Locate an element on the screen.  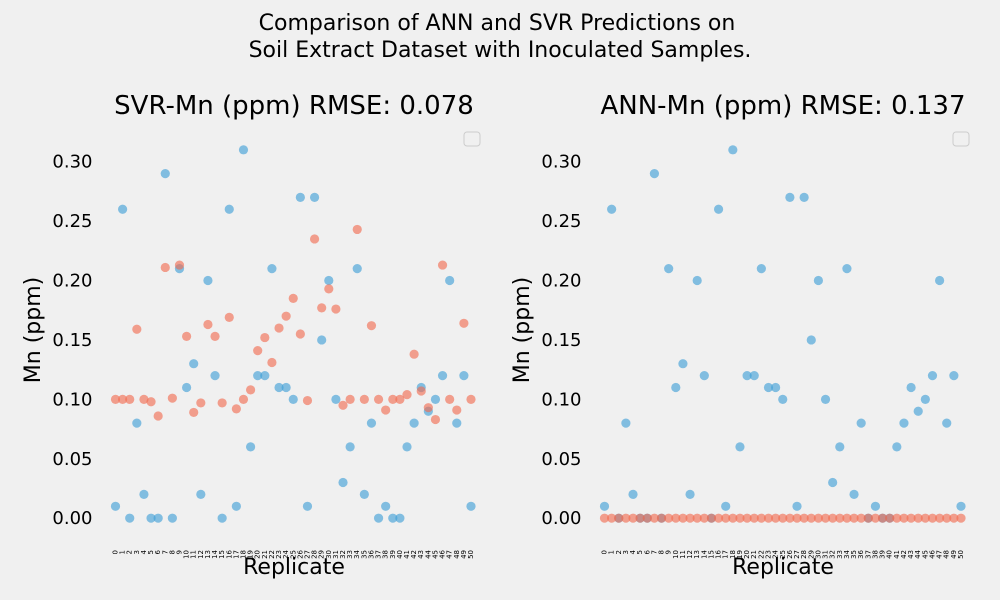
svr-x-tick-label: 13 is located at coordinates (208, 554).